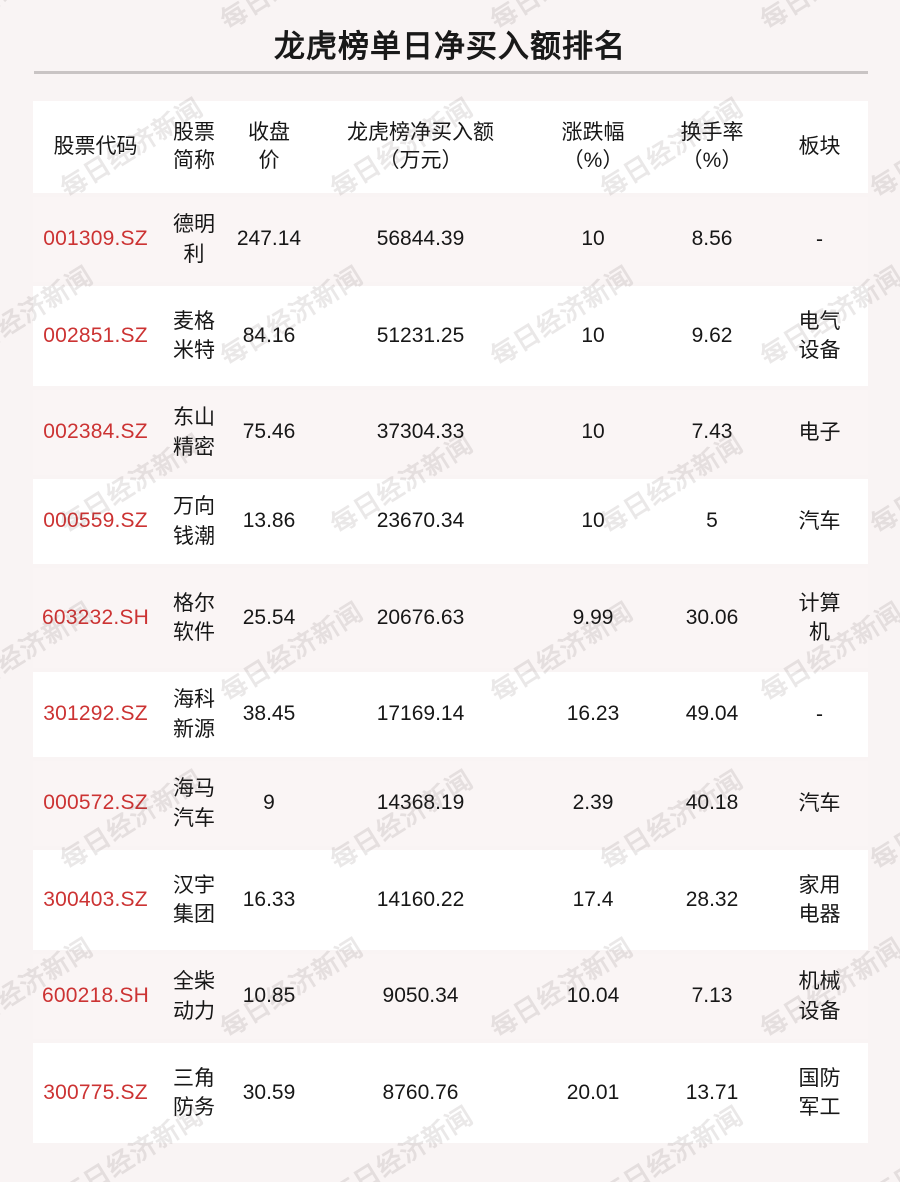 The width and height of the screenshot is (900, 1182). I want to click on cell-stock-code: 300403.SZ, so click(95, 899).